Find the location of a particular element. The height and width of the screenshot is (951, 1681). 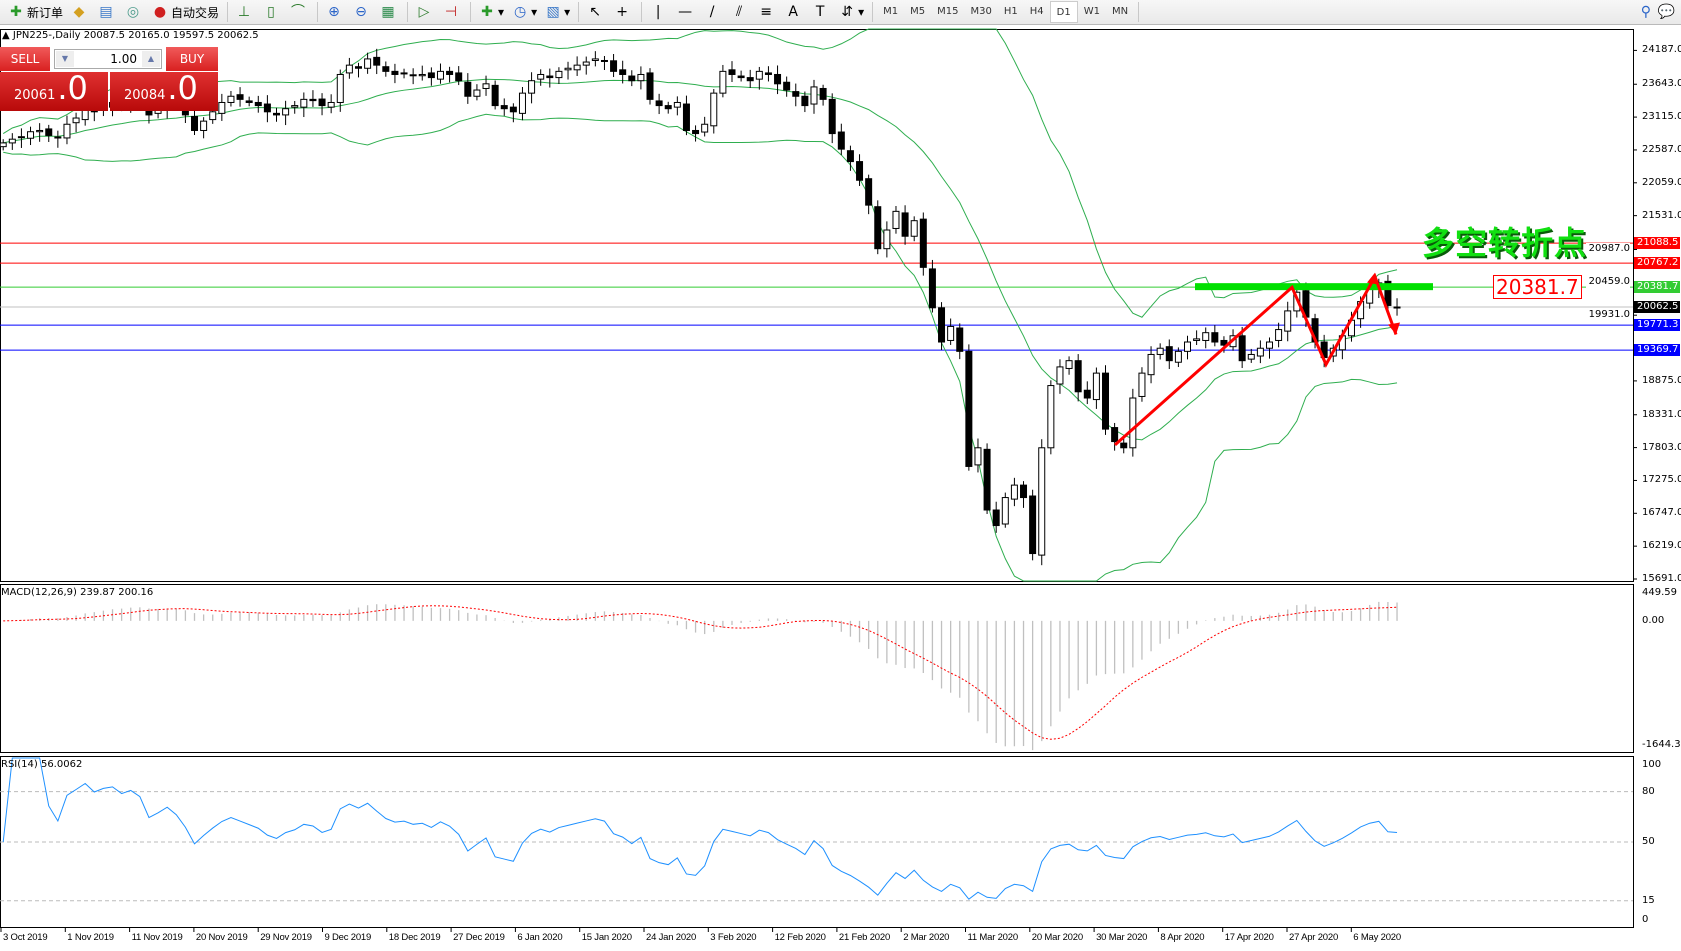

timeframe-mn: MN is located at coordinates (1120, 11).